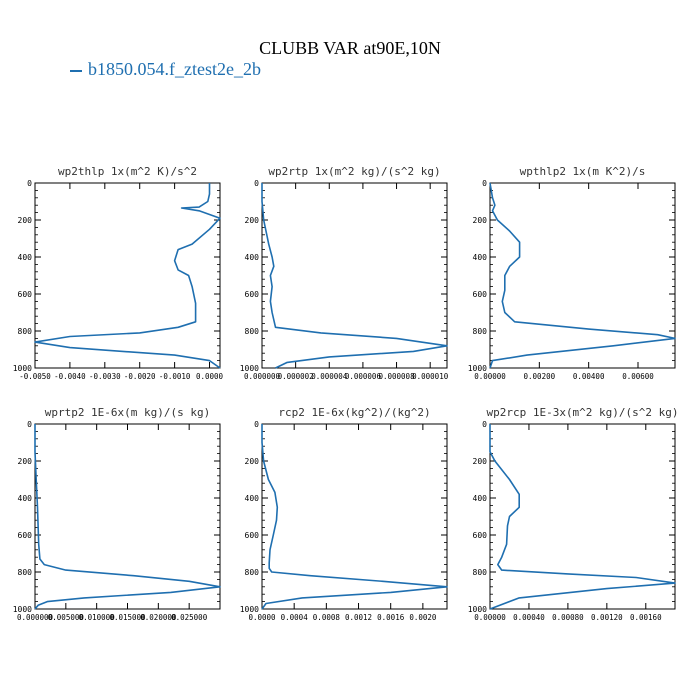  Describe the element at coordinates (396, 376) in the screenshot. I see `x-tick-label: 0.000008` at that location.